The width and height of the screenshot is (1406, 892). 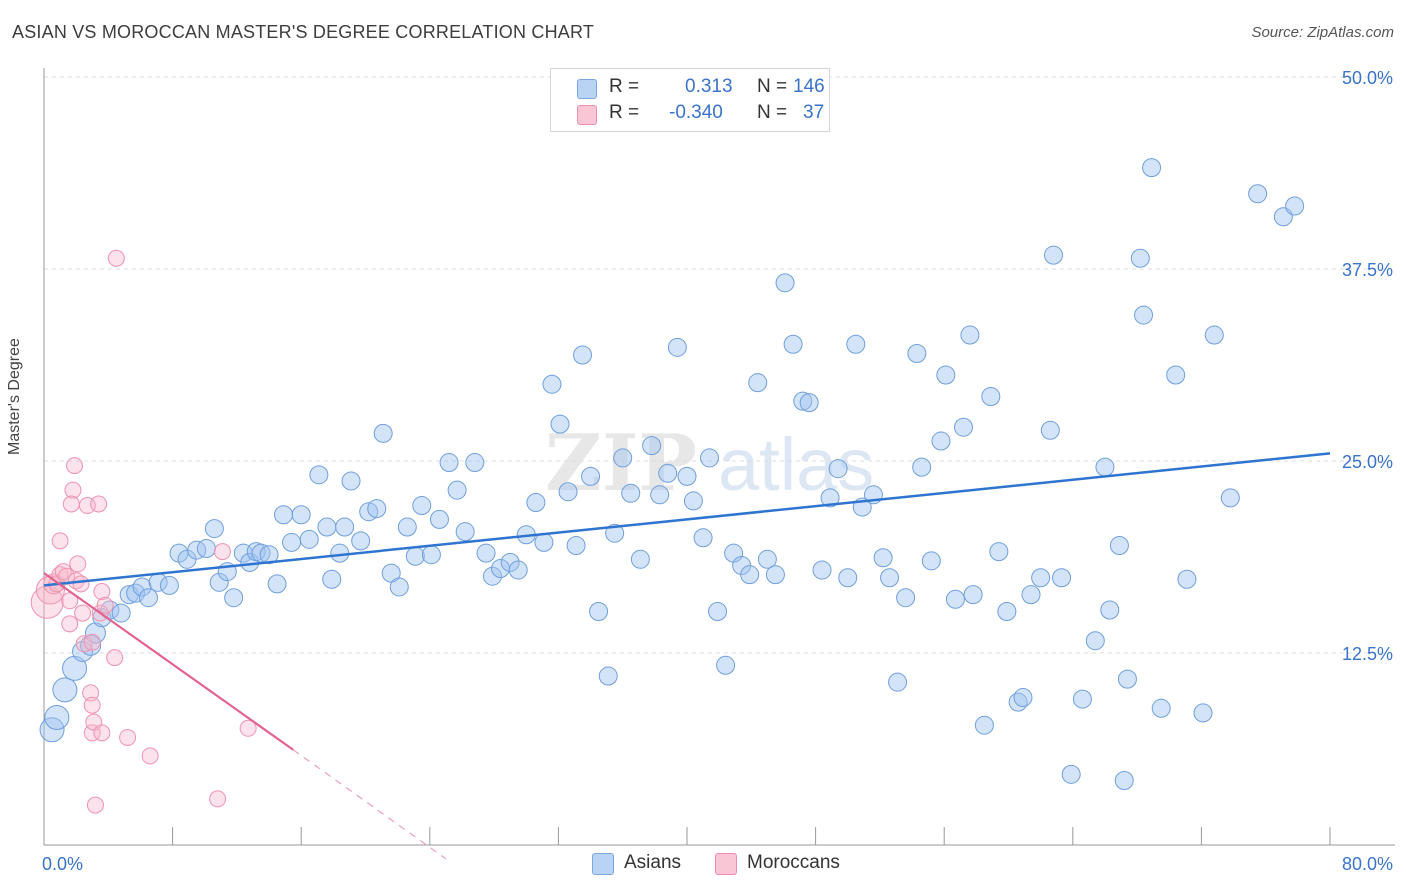 I want to click on y-tick-label: 50.0%, so click(x=1367, y=78).